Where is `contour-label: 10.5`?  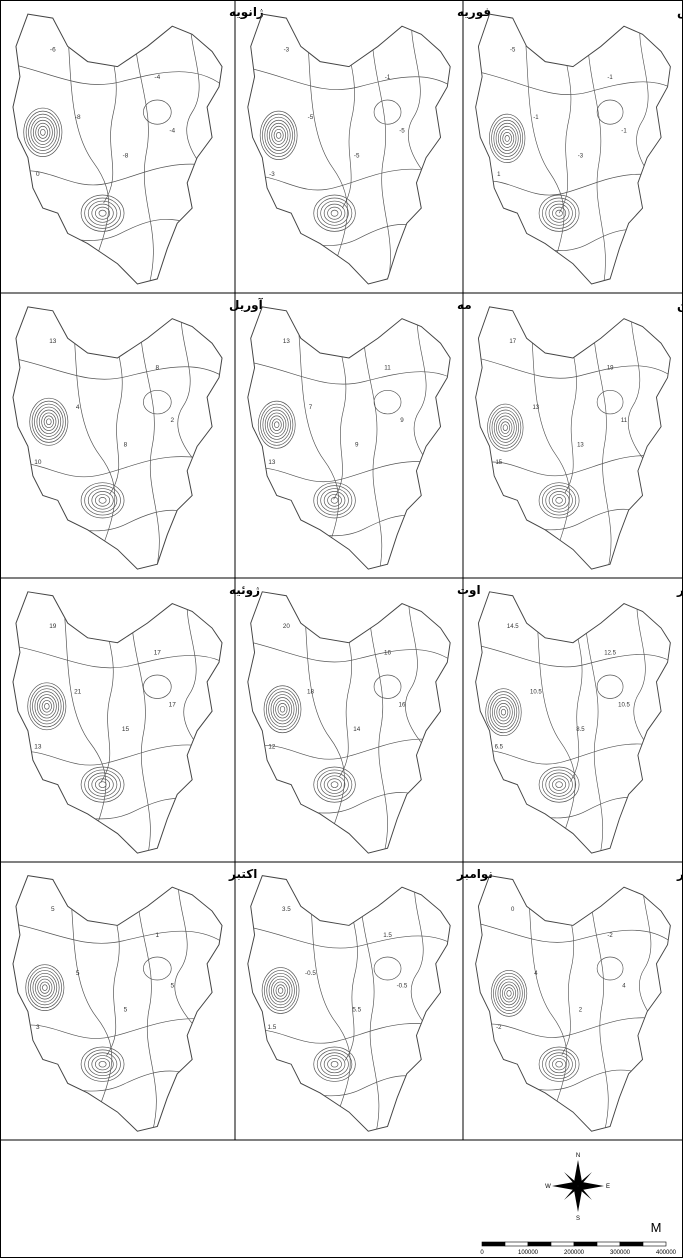
contour-label: 10.5 is located at coordinates (624, 704).